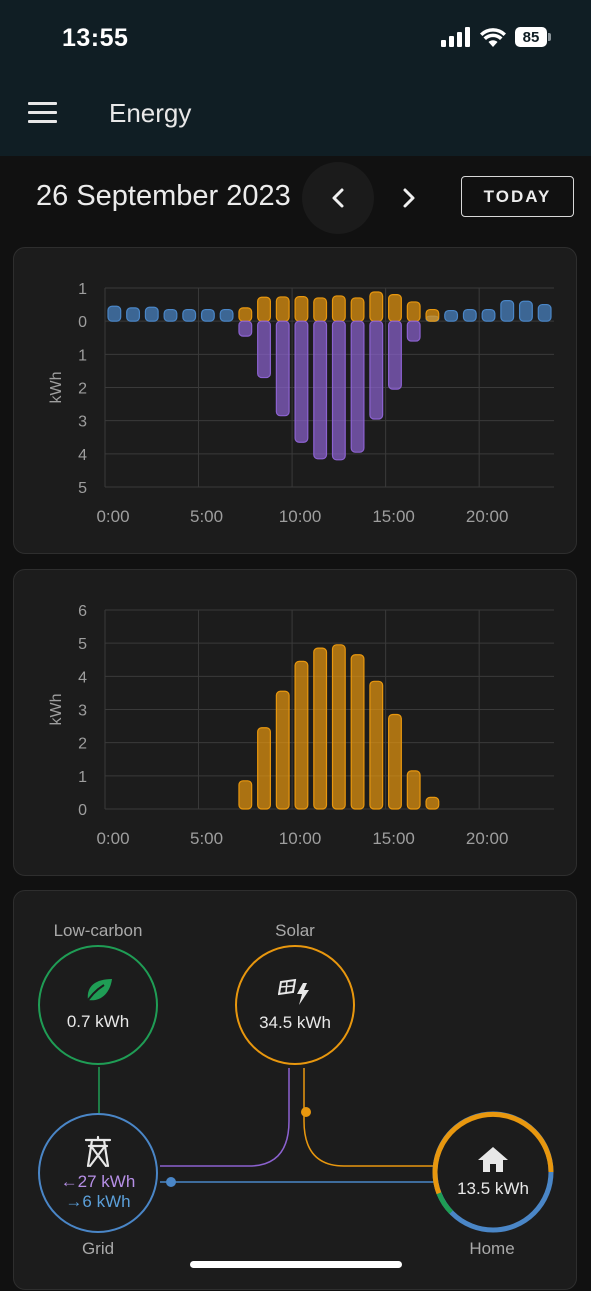 This screenshot has width=591, height=1291. Describe the element at coordinates (549, 37) in the screenshot. I see `battery-tip` at that location.